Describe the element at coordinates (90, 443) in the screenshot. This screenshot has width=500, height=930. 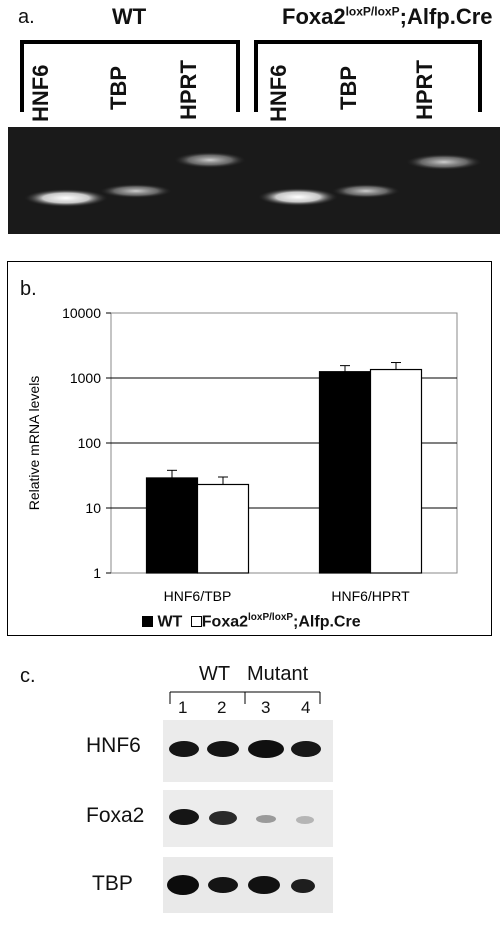
I see `y-tick-label: 100` at that location.